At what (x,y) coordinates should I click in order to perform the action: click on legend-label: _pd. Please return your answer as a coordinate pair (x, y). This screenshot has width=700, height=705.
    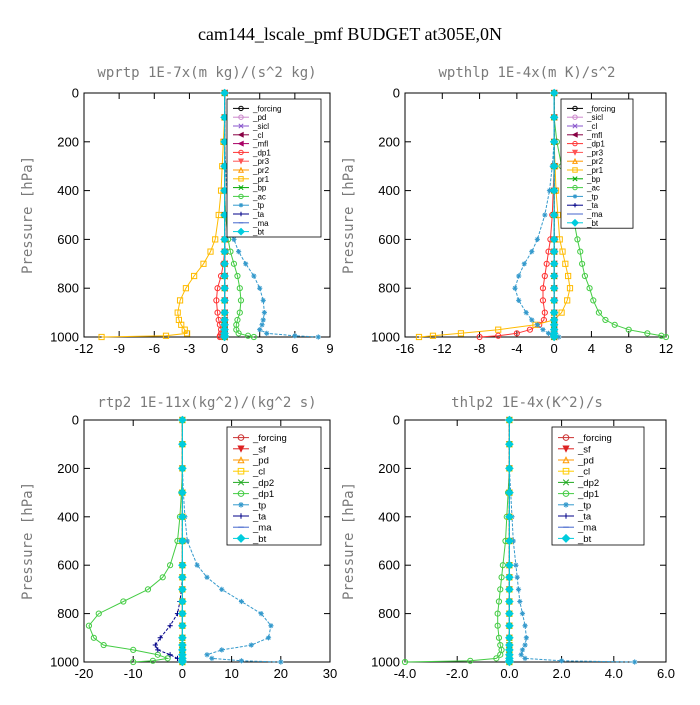
    Looking at the image, I should click on (259, 117).